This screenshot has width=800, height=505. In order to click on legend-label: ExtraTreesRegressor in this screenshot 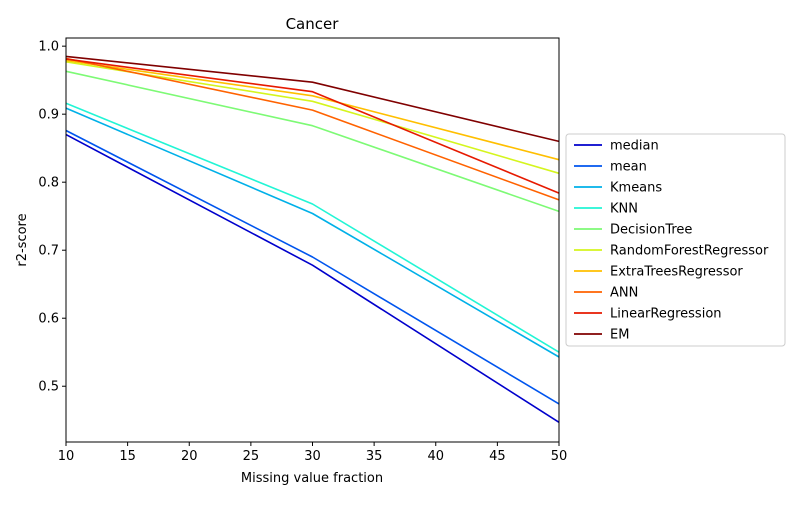, I will do `click(676, 272)`.